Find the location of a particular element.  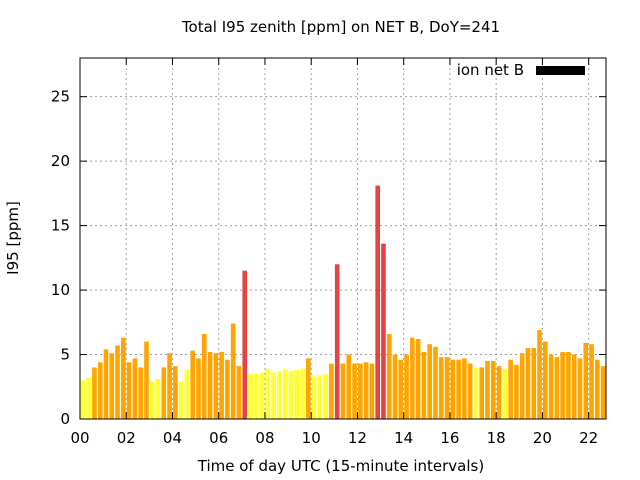

legend: ion net B is located at coordinates (521, 70).